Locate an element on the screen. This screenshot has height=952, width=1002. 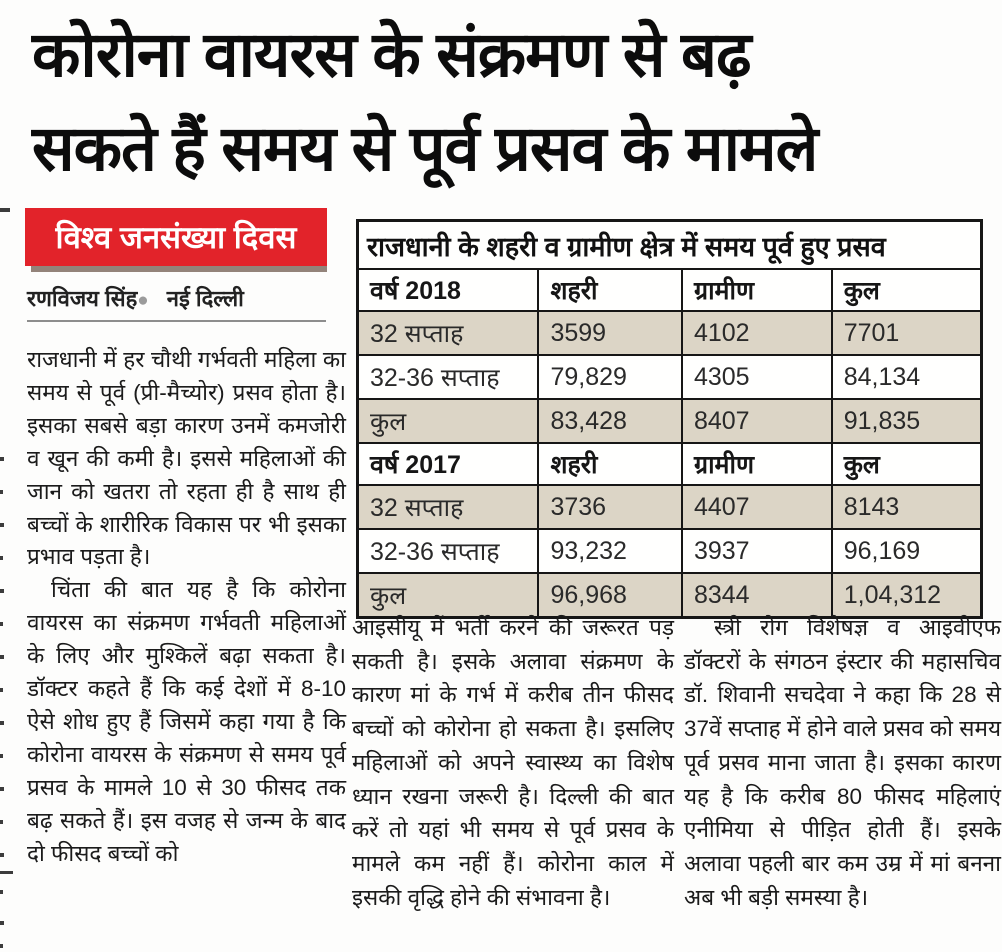
value-cell: 84,134 is located at coordinates (906, 377).